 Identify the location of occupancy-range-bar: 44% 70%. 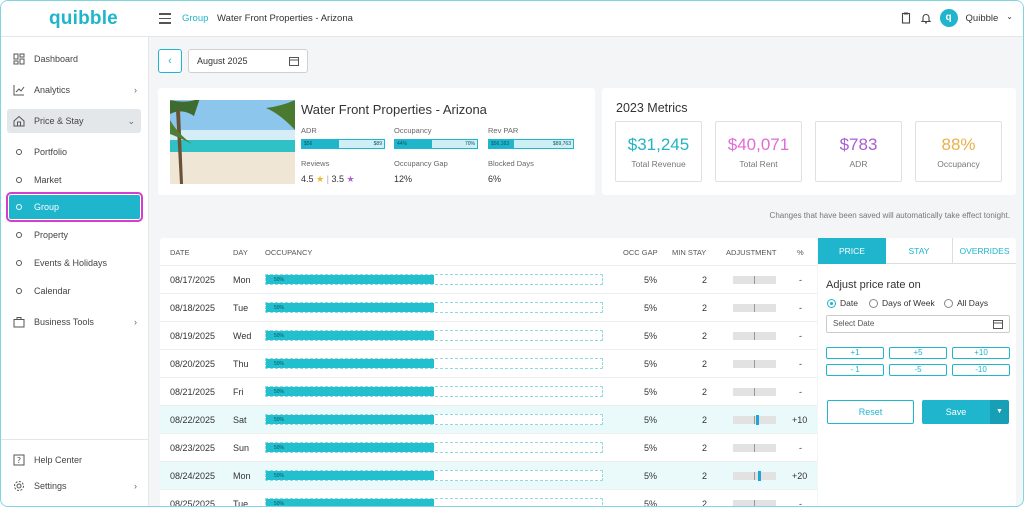
(436, 144).